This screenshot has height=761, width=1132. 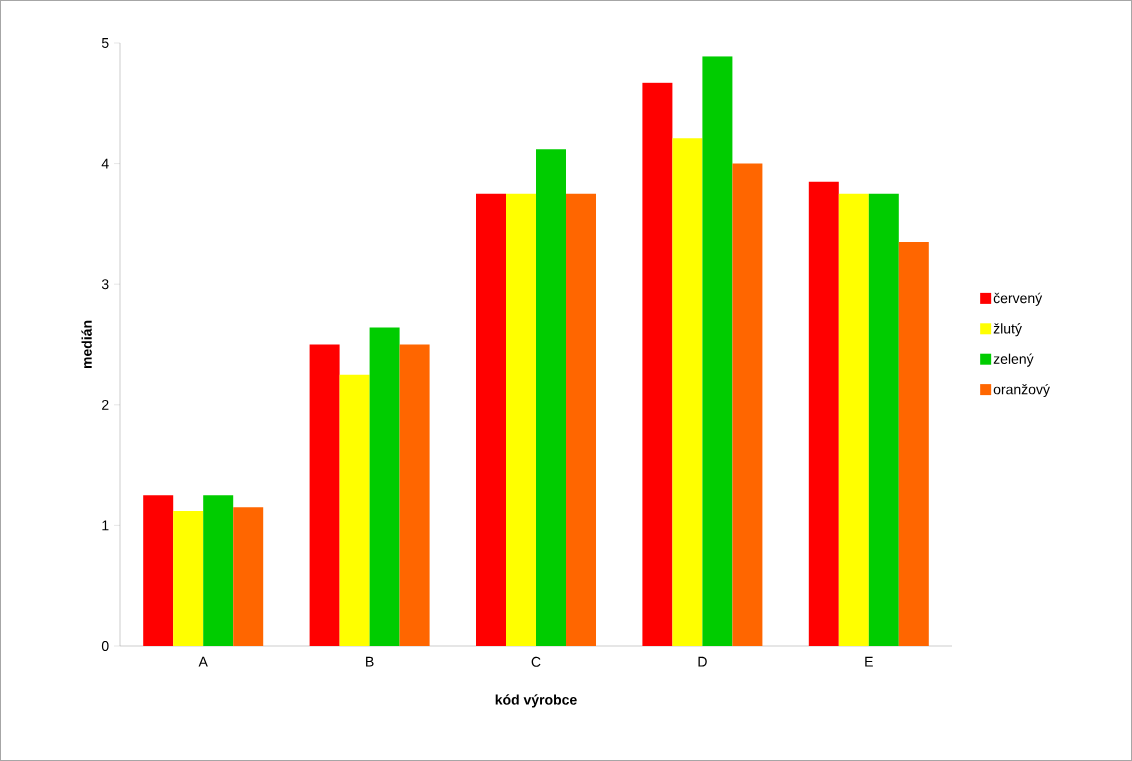 What do you see at coordinates (536, 661) in the screenshot?
I see `x-tick-label: C` at bounding box center [536, 661].